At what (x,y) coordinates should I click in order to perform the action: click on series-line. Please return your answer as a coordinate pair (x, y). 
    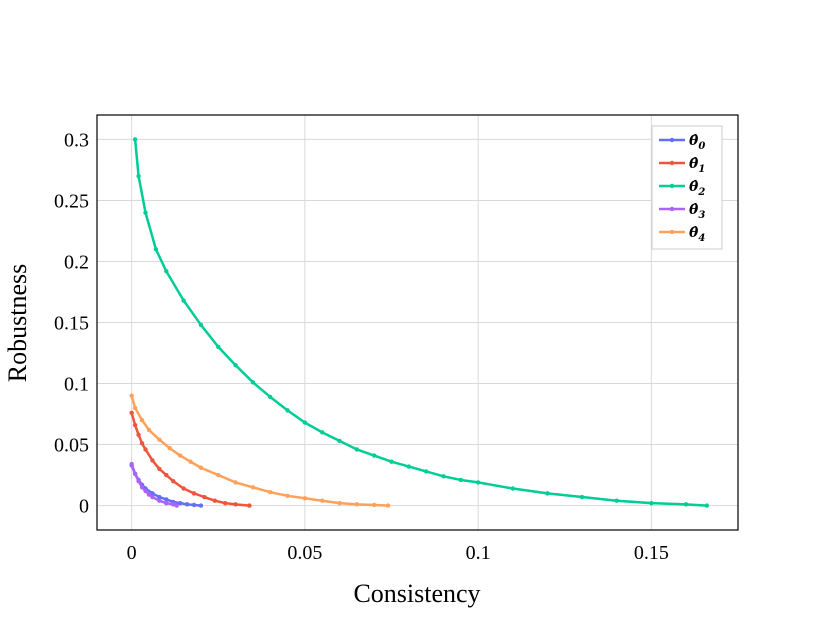
    Looking at the image, I should click on (154, 485).